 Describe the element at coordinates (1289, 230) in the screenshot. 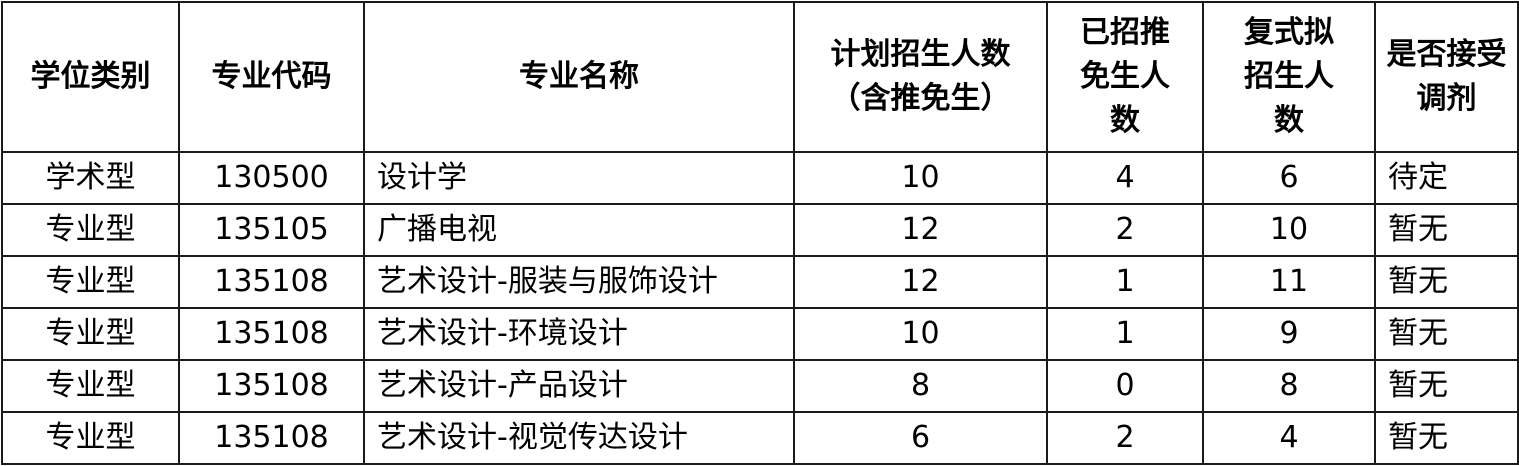

I see `cell-retest-planned: 10` at that location.